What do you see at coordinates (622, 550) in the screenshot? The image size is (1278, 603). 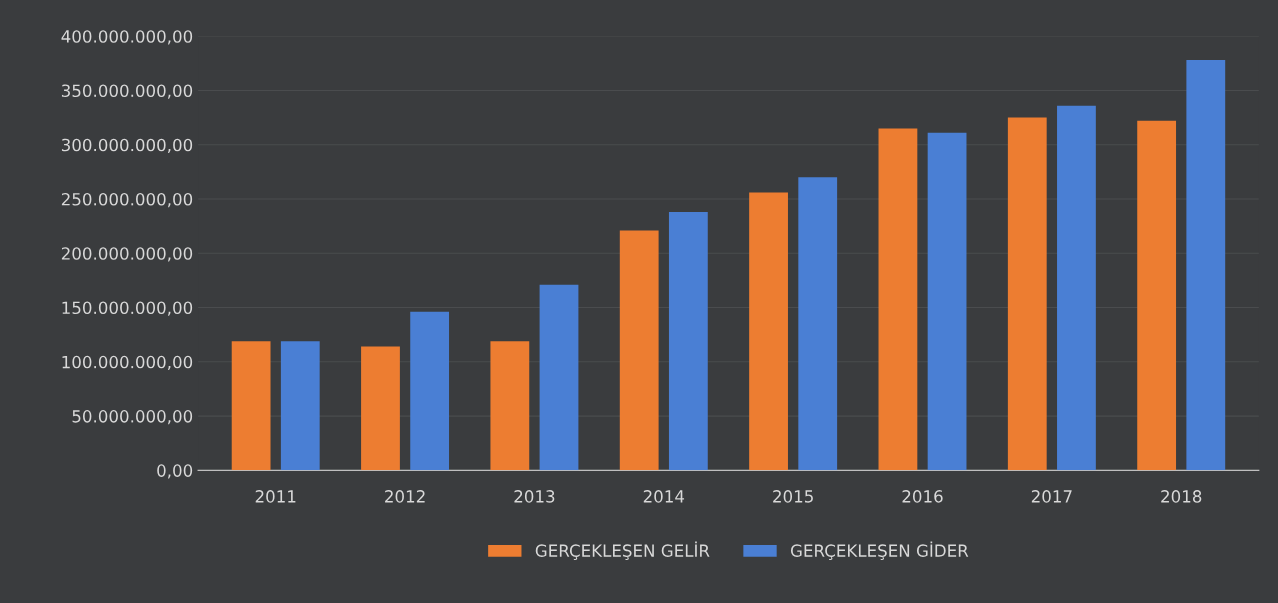 I see `legend-label: GERÇEKLEŞEN GELİR` at bounding box center [622, 550].